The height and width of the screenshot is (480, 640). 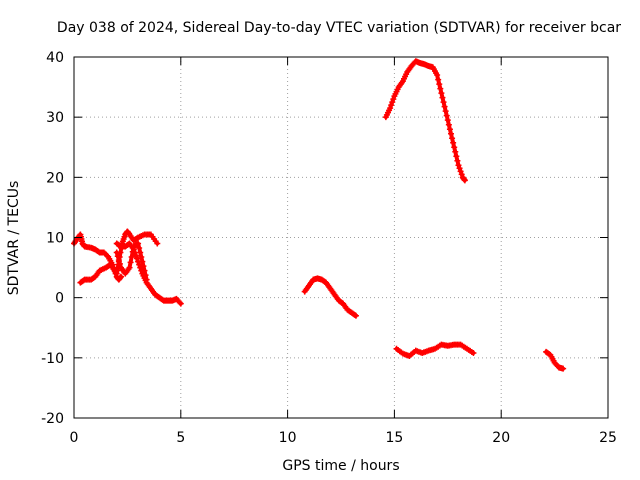 I want to click on y-tick-label: 30, so click(x=55, y=118).